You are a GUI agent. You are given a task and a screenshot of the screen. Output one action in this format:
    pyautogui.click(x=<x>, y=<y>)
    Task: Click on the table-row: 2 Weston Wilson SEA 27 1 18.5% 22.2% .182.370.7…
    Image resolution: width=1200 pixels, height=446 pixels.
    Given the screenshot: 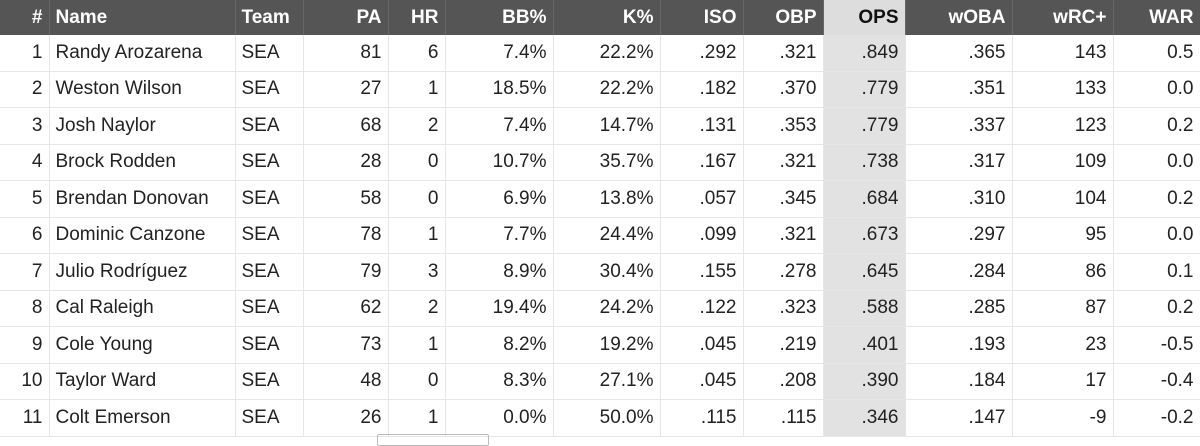 What is the action you would take?
    pyautogui.click(x=600, y=89)
    